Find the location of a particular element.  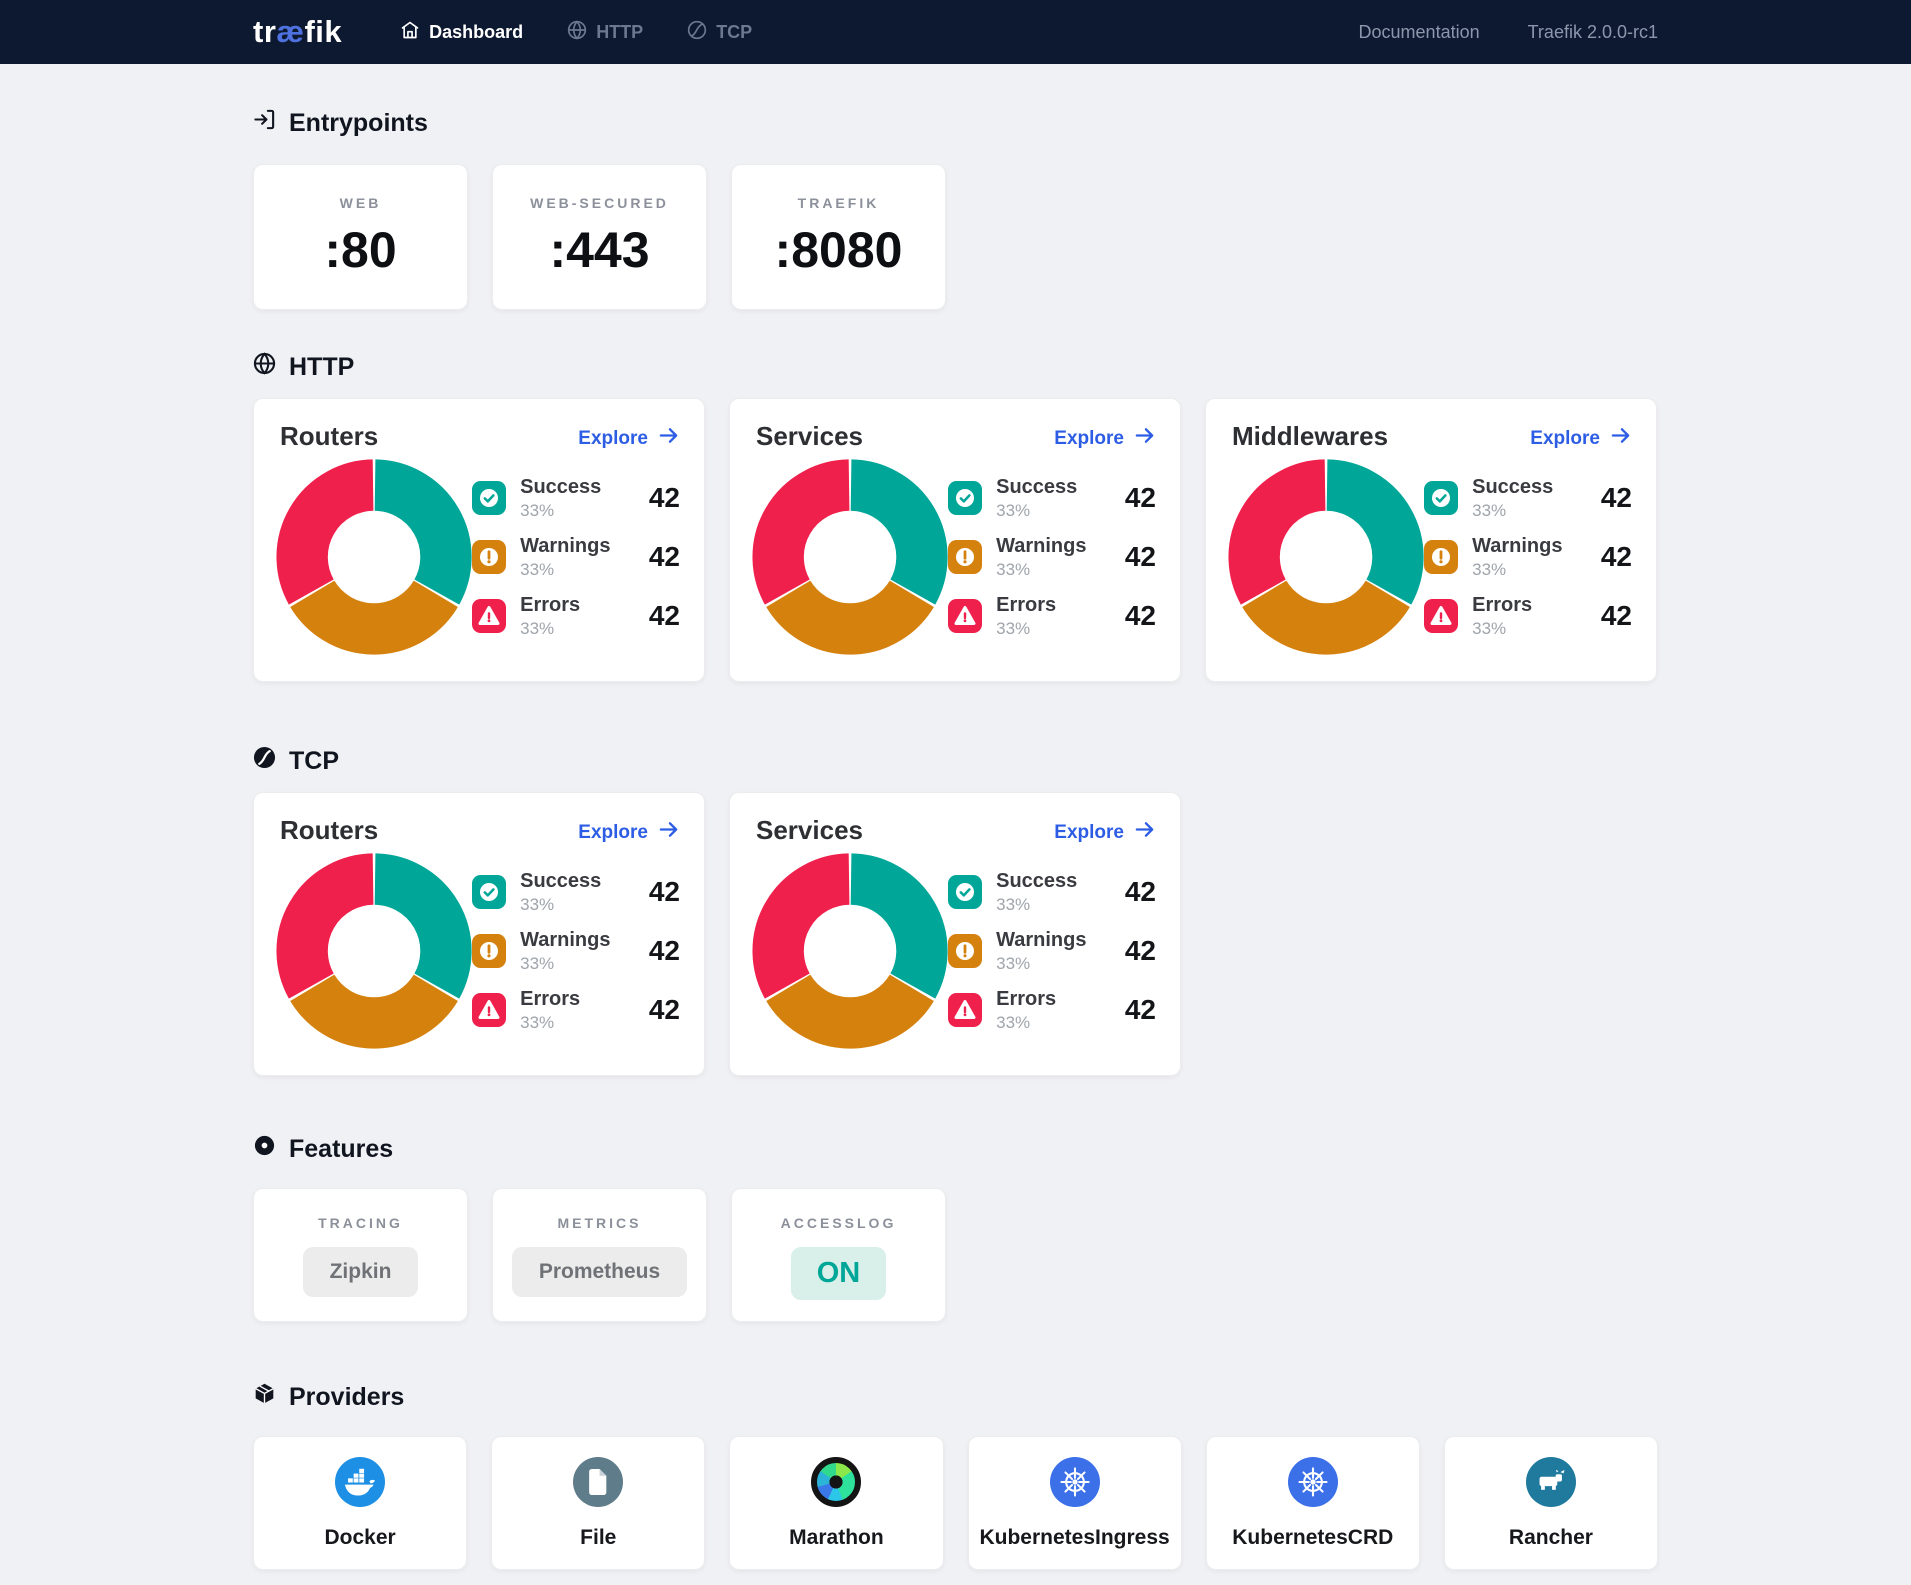

provider-name: File is located at coordinates (598, 1537).